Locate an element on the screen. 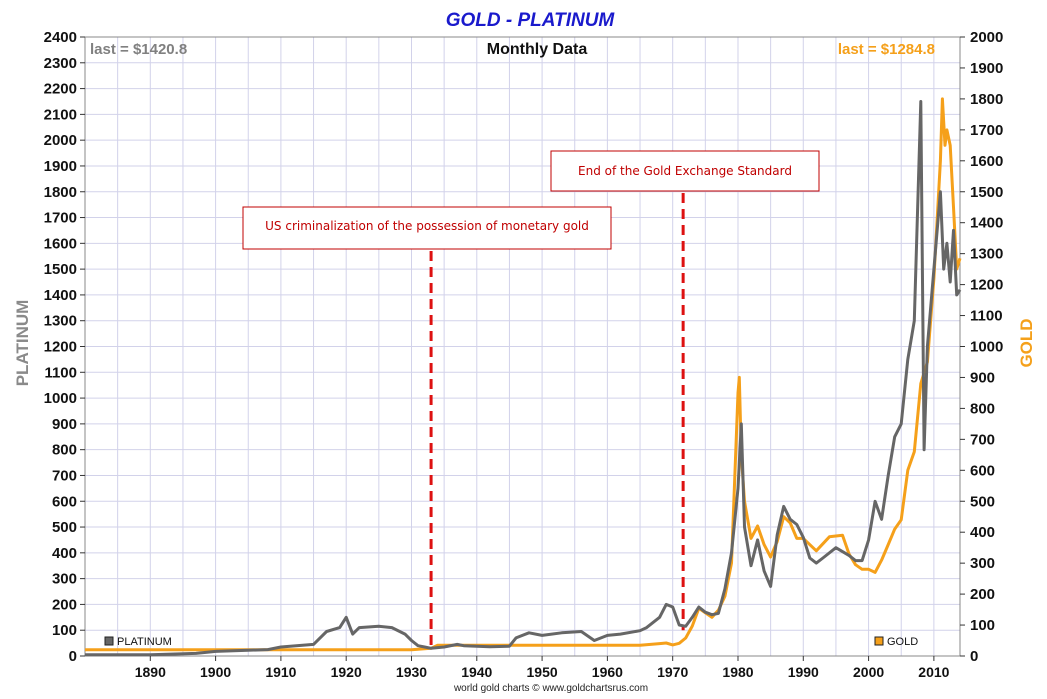  y-left-tick-label: 600 is located at coordinates (64, 501).